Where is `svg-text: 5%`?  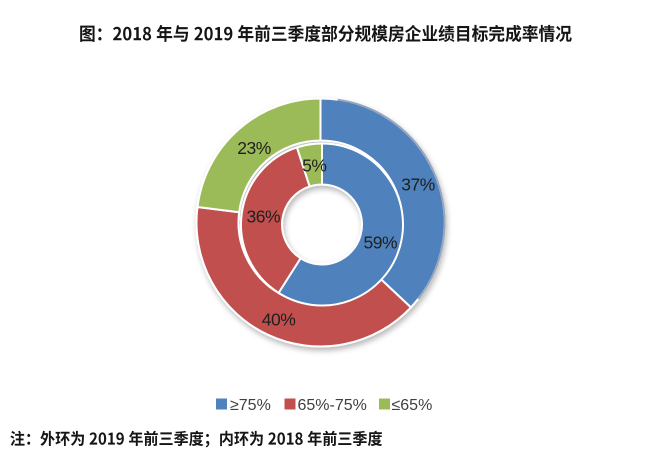 svg-text: 5% is located at coordinates (314, 166).